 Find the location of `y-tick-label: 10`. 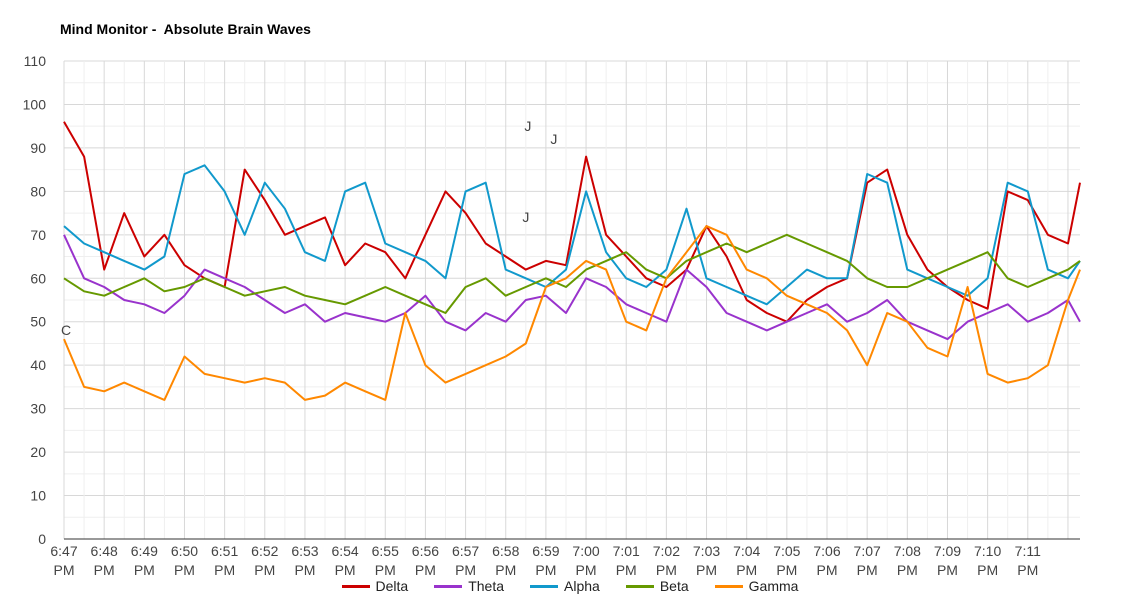

y-tick-label: 10 is located at coordinates (38, 496).